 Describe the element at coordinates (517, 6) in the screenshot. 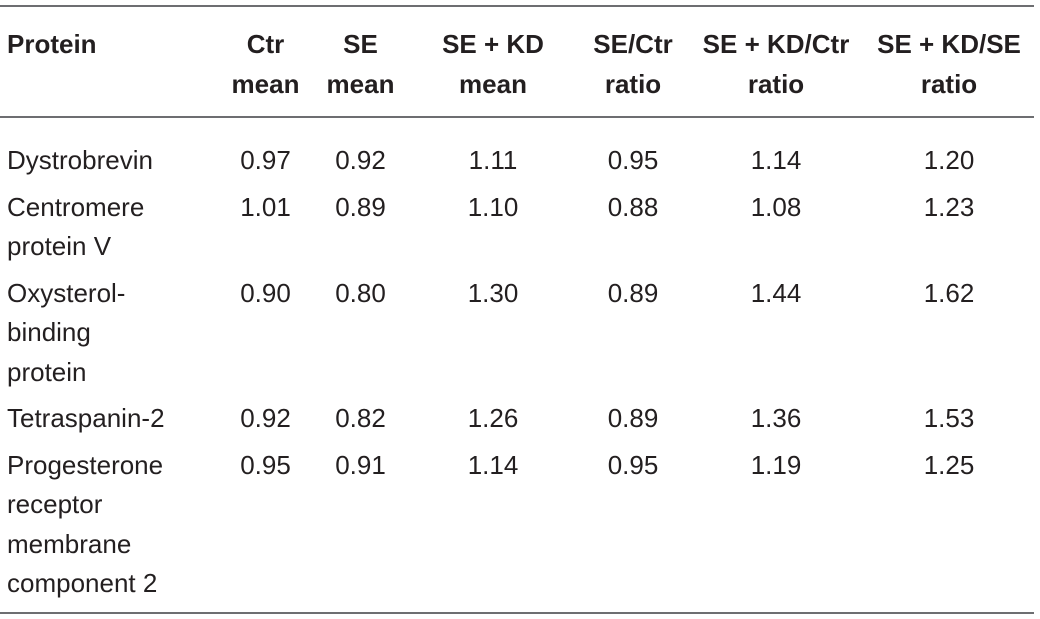

I see `top-rule` at that location.